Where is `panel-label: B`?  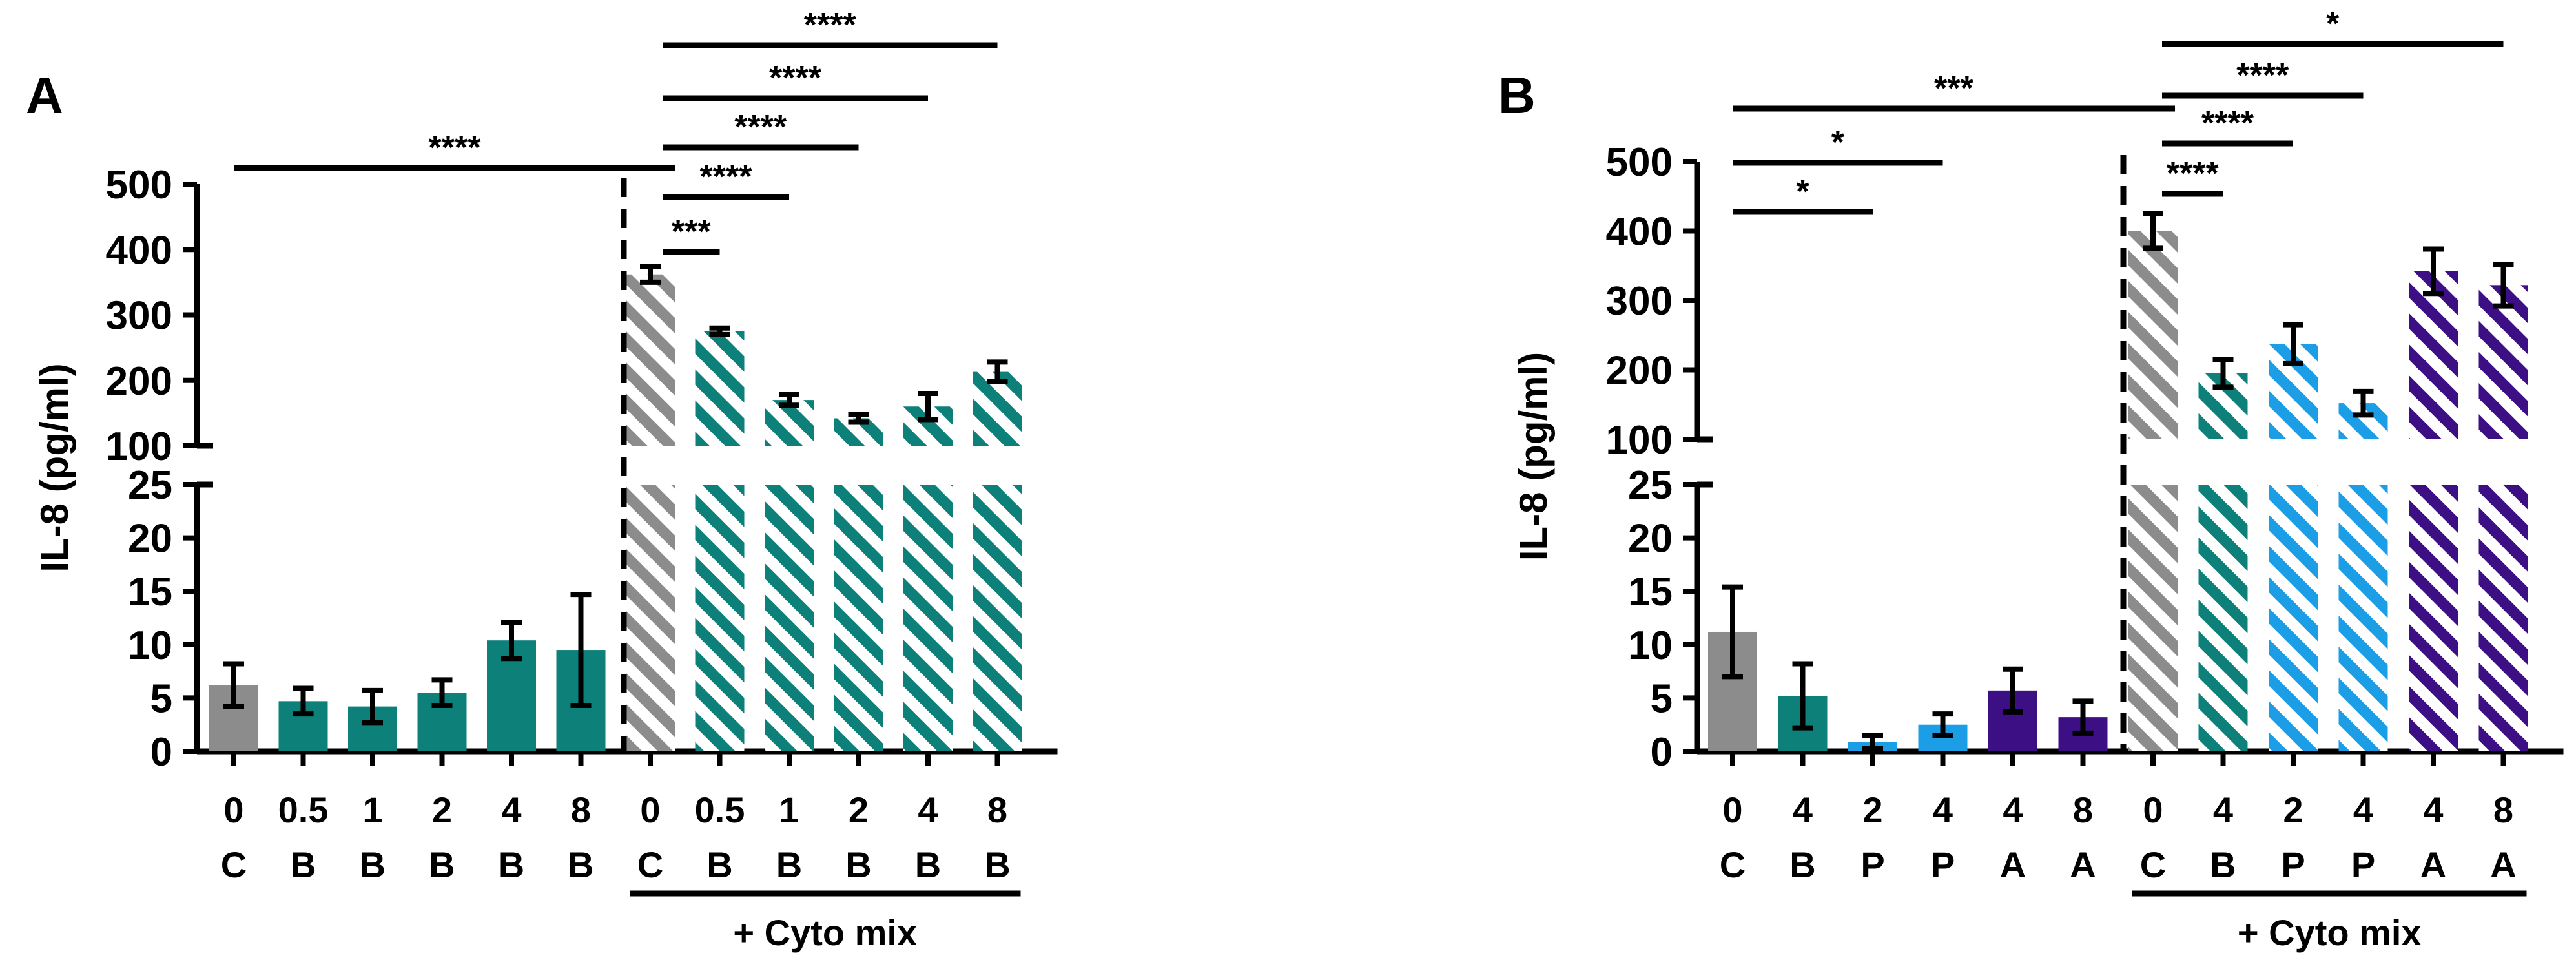
panel-label: B is located at coordinates (1517, 95).